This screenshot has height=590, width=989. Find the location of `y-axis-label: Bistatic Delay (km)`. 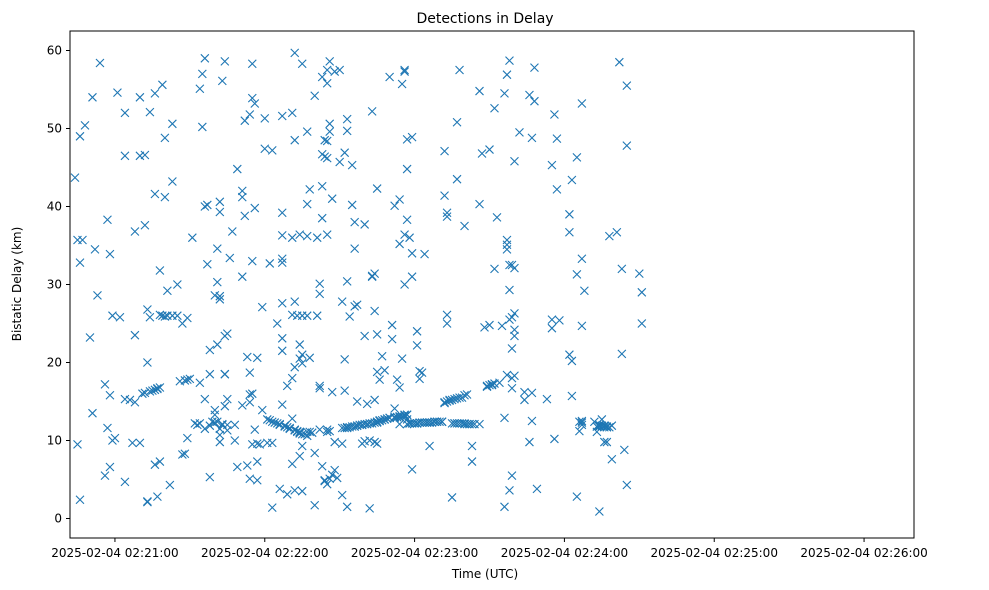

y-axis-label: Bistatic Delay (km) is located at coordinates (17, 284).